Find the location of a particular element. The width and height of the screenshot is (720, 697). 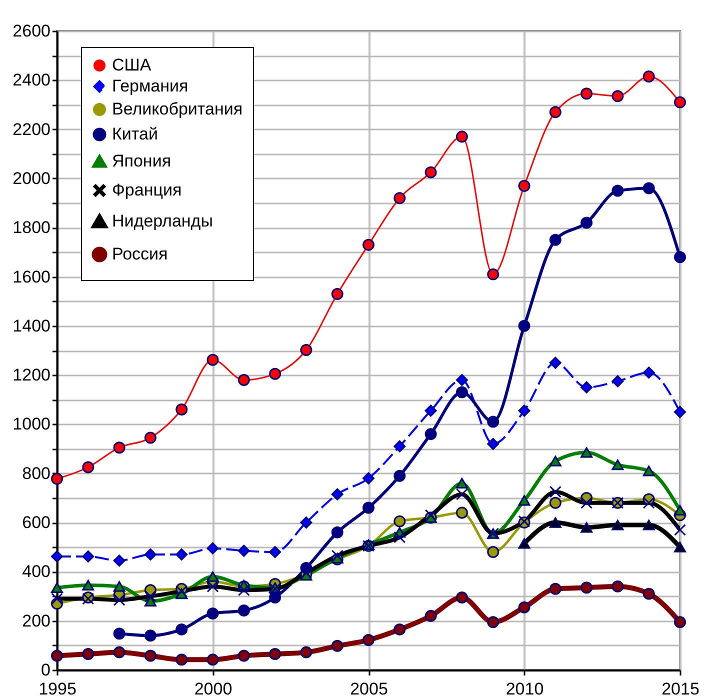

y-tick-label: 2200 is located at coordinates (31, 129).